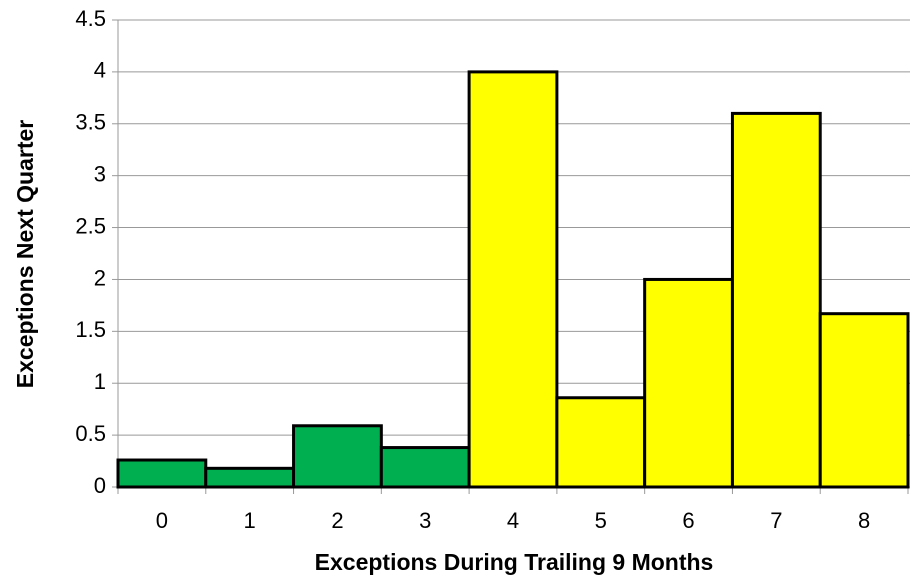  What do you see at coordinates (100, 485) in the screenshot?
I see `y-tick-label: 0` at bounding box center [100, 485].